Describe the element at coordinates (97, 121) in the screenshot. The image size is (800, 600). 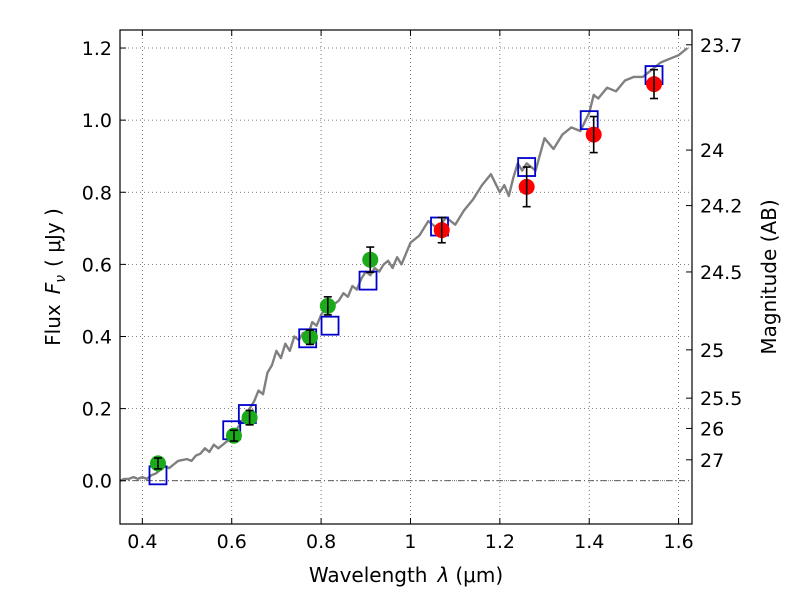
I see `y-tick-label: 1.0` at that location.